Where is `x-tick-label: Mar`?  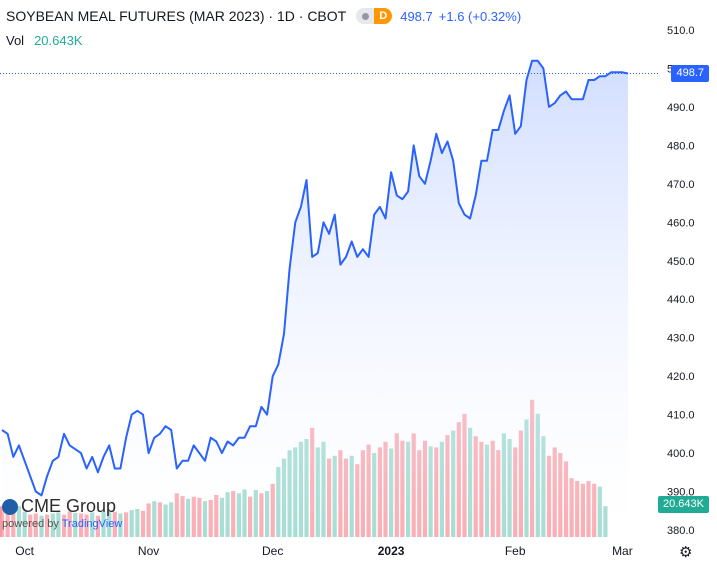 x-tick-label: Mar is located at coordinates (622, 551).